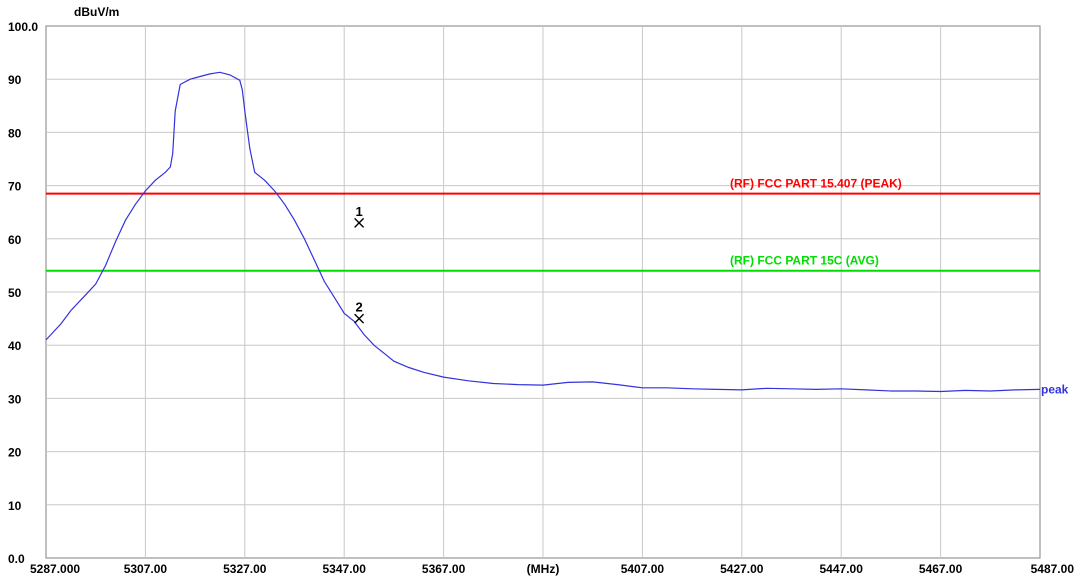 This screenshot has height=578, width=1080. What do you see at coordinates (842, 569) in the screenshot?
I see `x-tick-label: 5447.00` at bounding box center [842, 569].